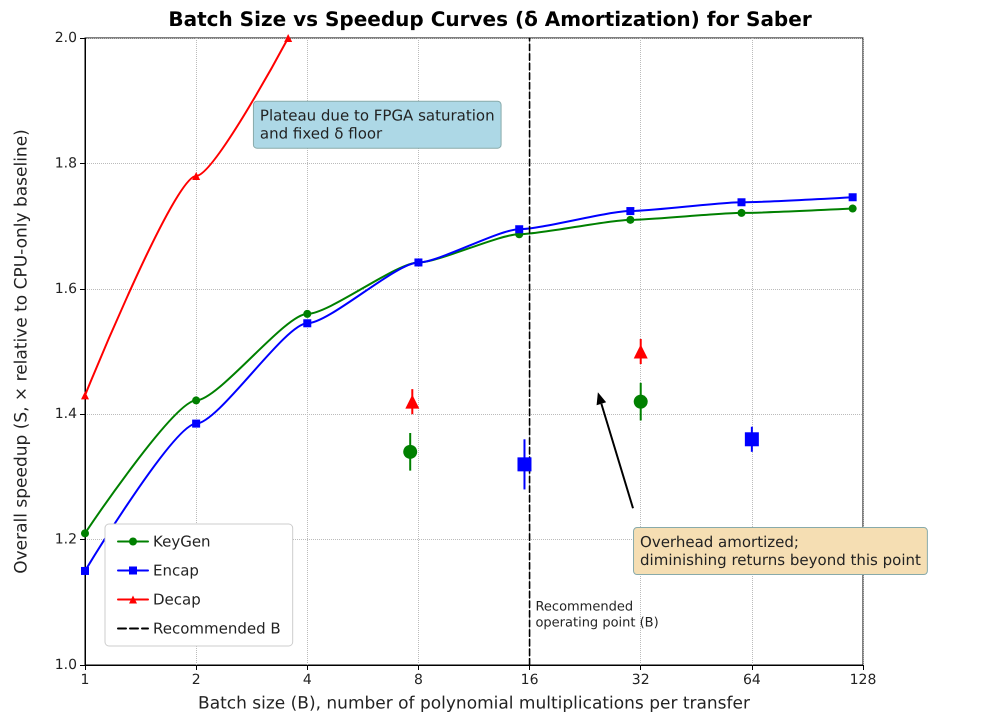  What do you see at coordinates (418, 680) in the screenshot?
I see `x-tick-label: 8` at bounding box center [418, 680].